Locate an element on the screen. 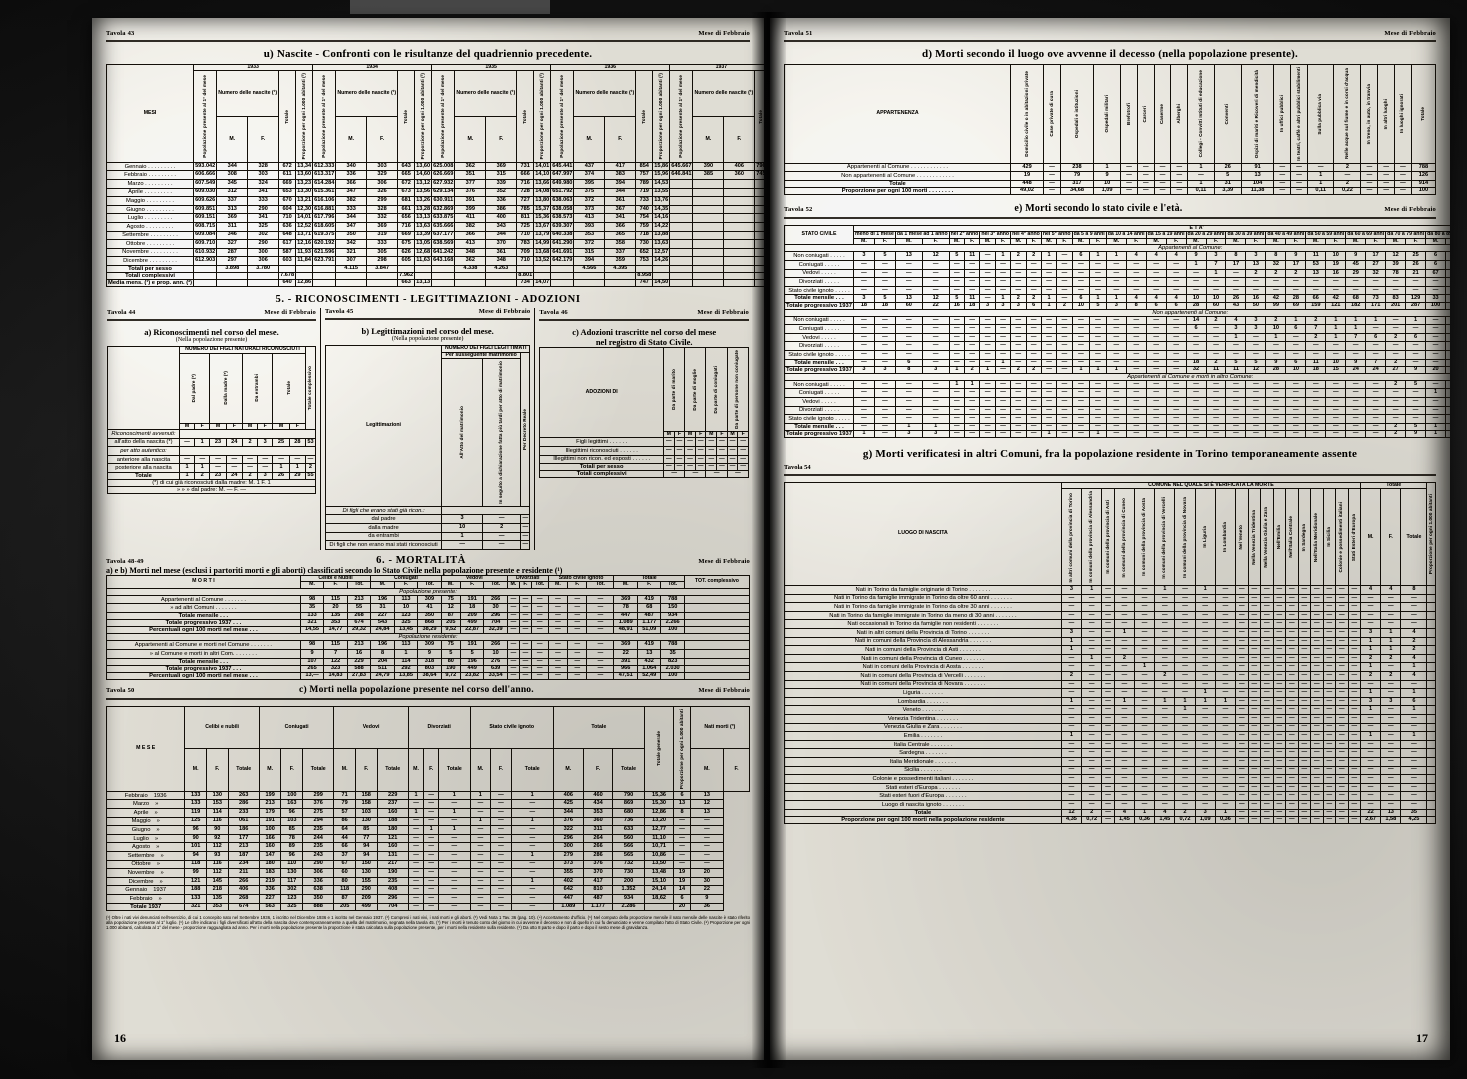 Image resolution: width=1467 pixels, height=1079 pixels. progressive-cell: — is located at coordinates (1081, 434).